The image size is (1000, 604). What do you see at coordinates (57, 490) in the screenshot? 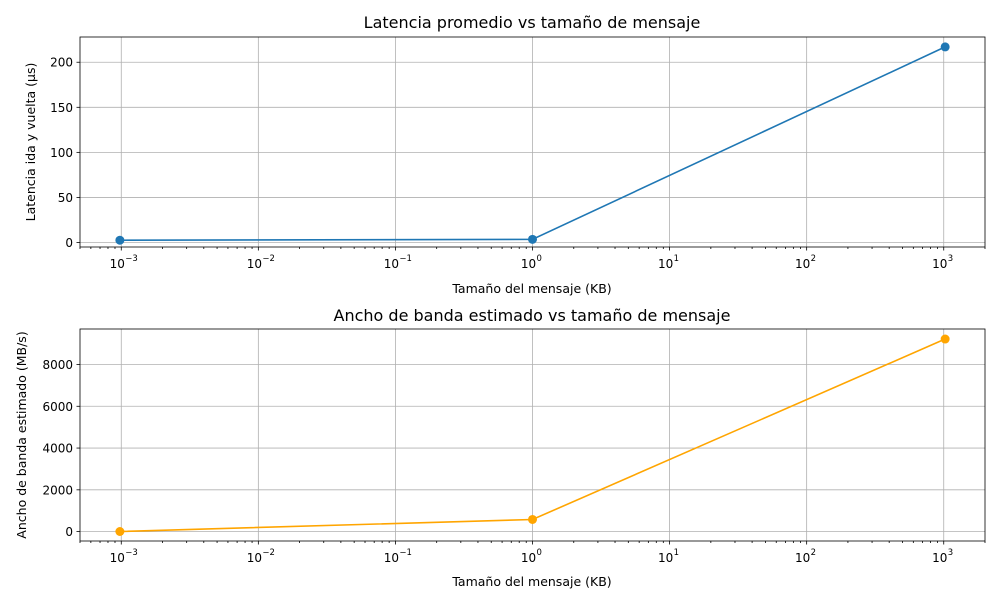
I see `y-tick-label: 2000` at bounding box center [57, 490].